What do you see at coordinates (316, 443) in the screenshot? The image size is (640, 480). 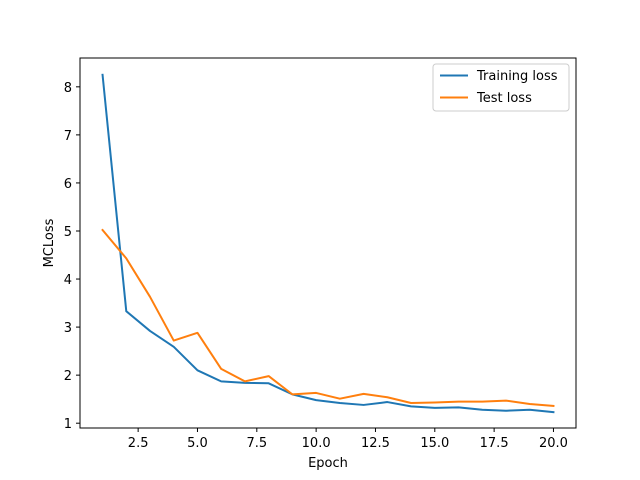 I see `x-tick-label: 10.0` at bounding box center [316, 443].